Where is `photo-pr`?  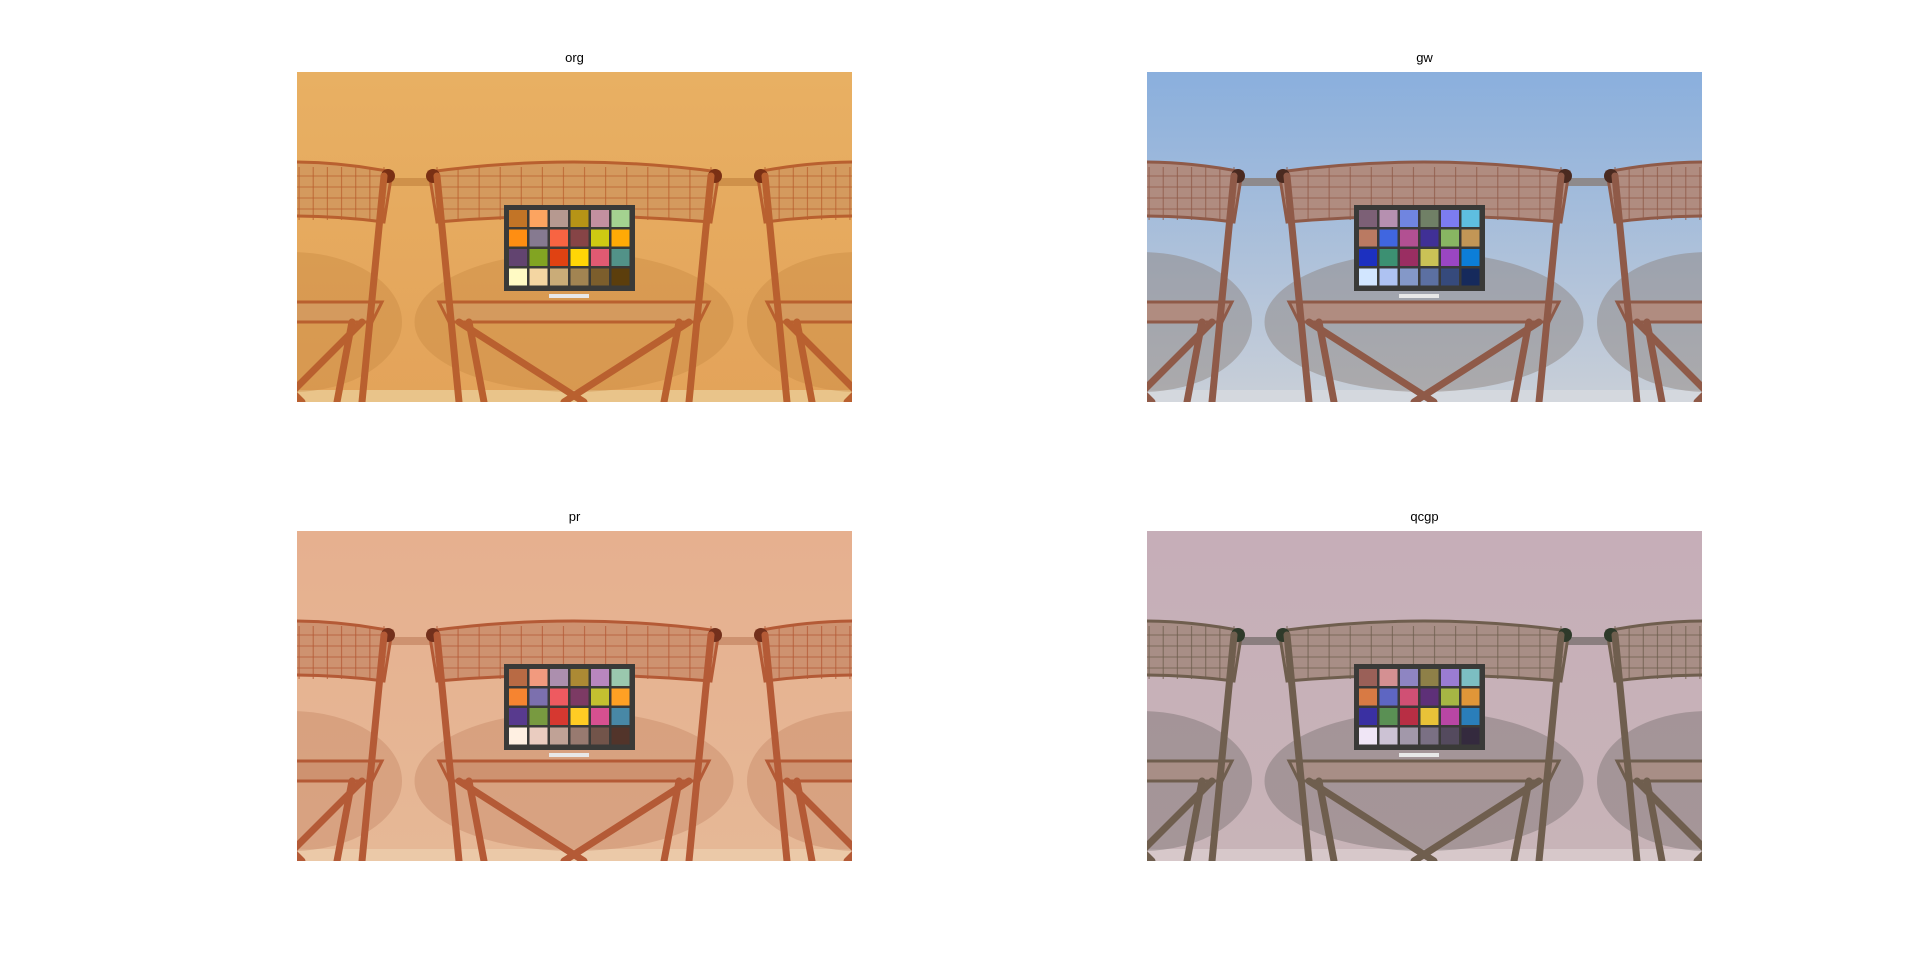
photo-pr is located at coordinates (574, 696).